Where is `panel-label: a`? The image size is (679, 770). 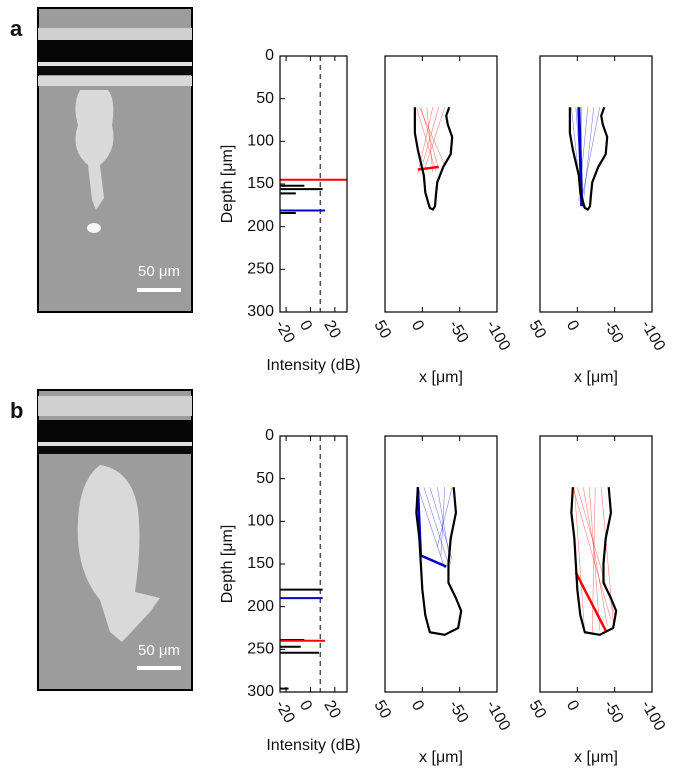 panel-label: a is located at coordinates (16, 28).